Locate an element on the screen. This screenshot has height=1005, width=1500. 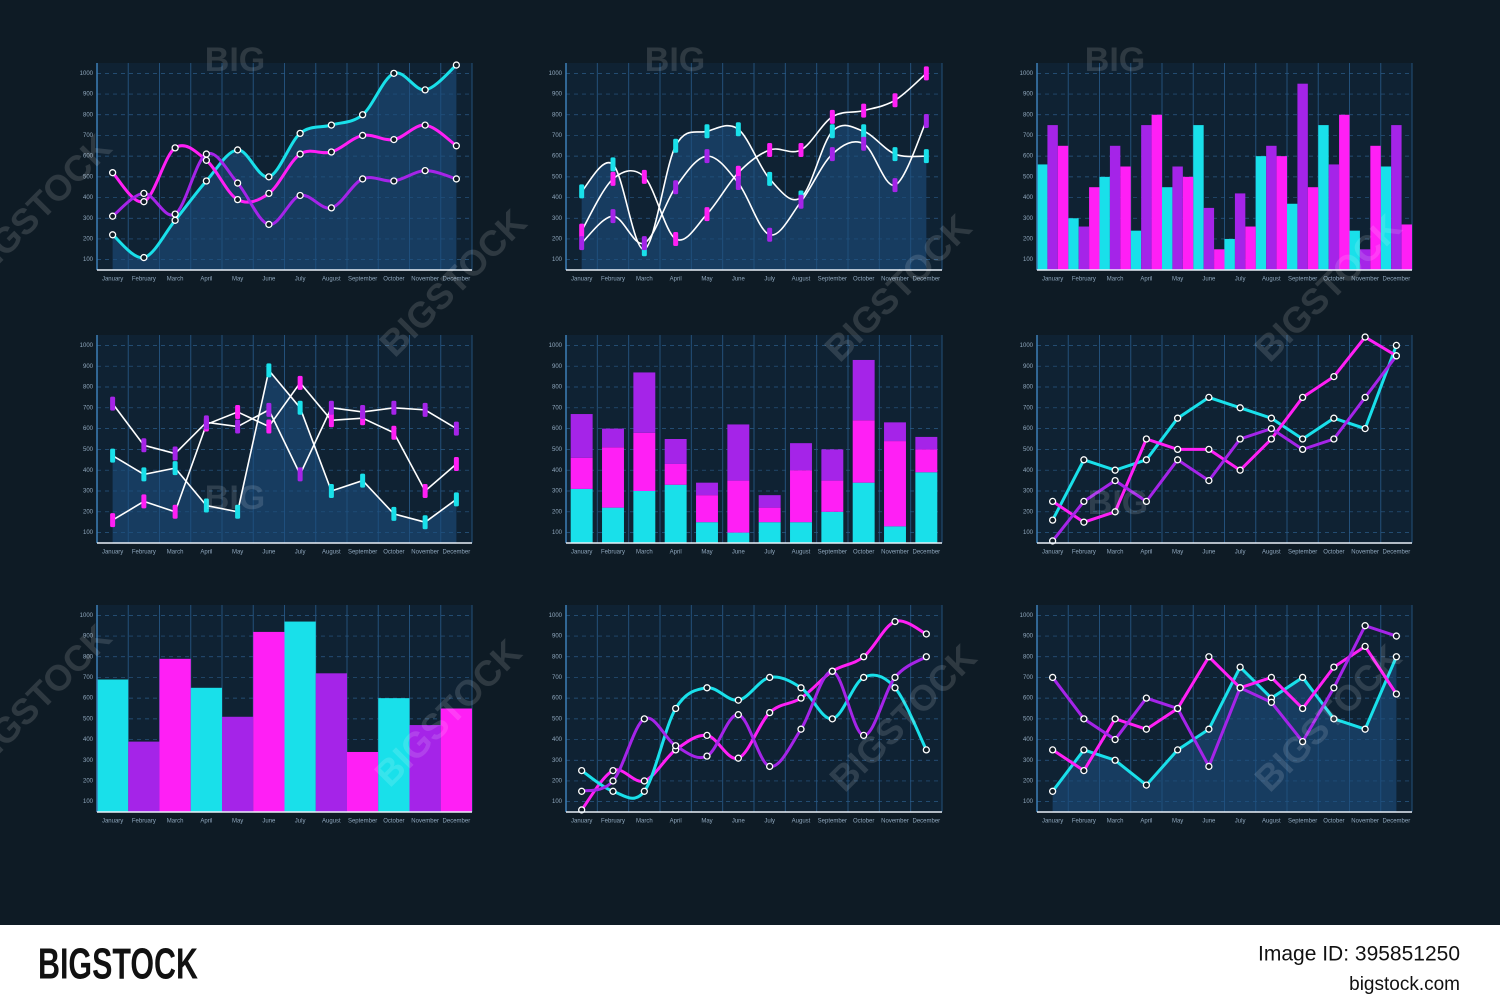
x-tick-label: October is located at coordinates (1333, 822).